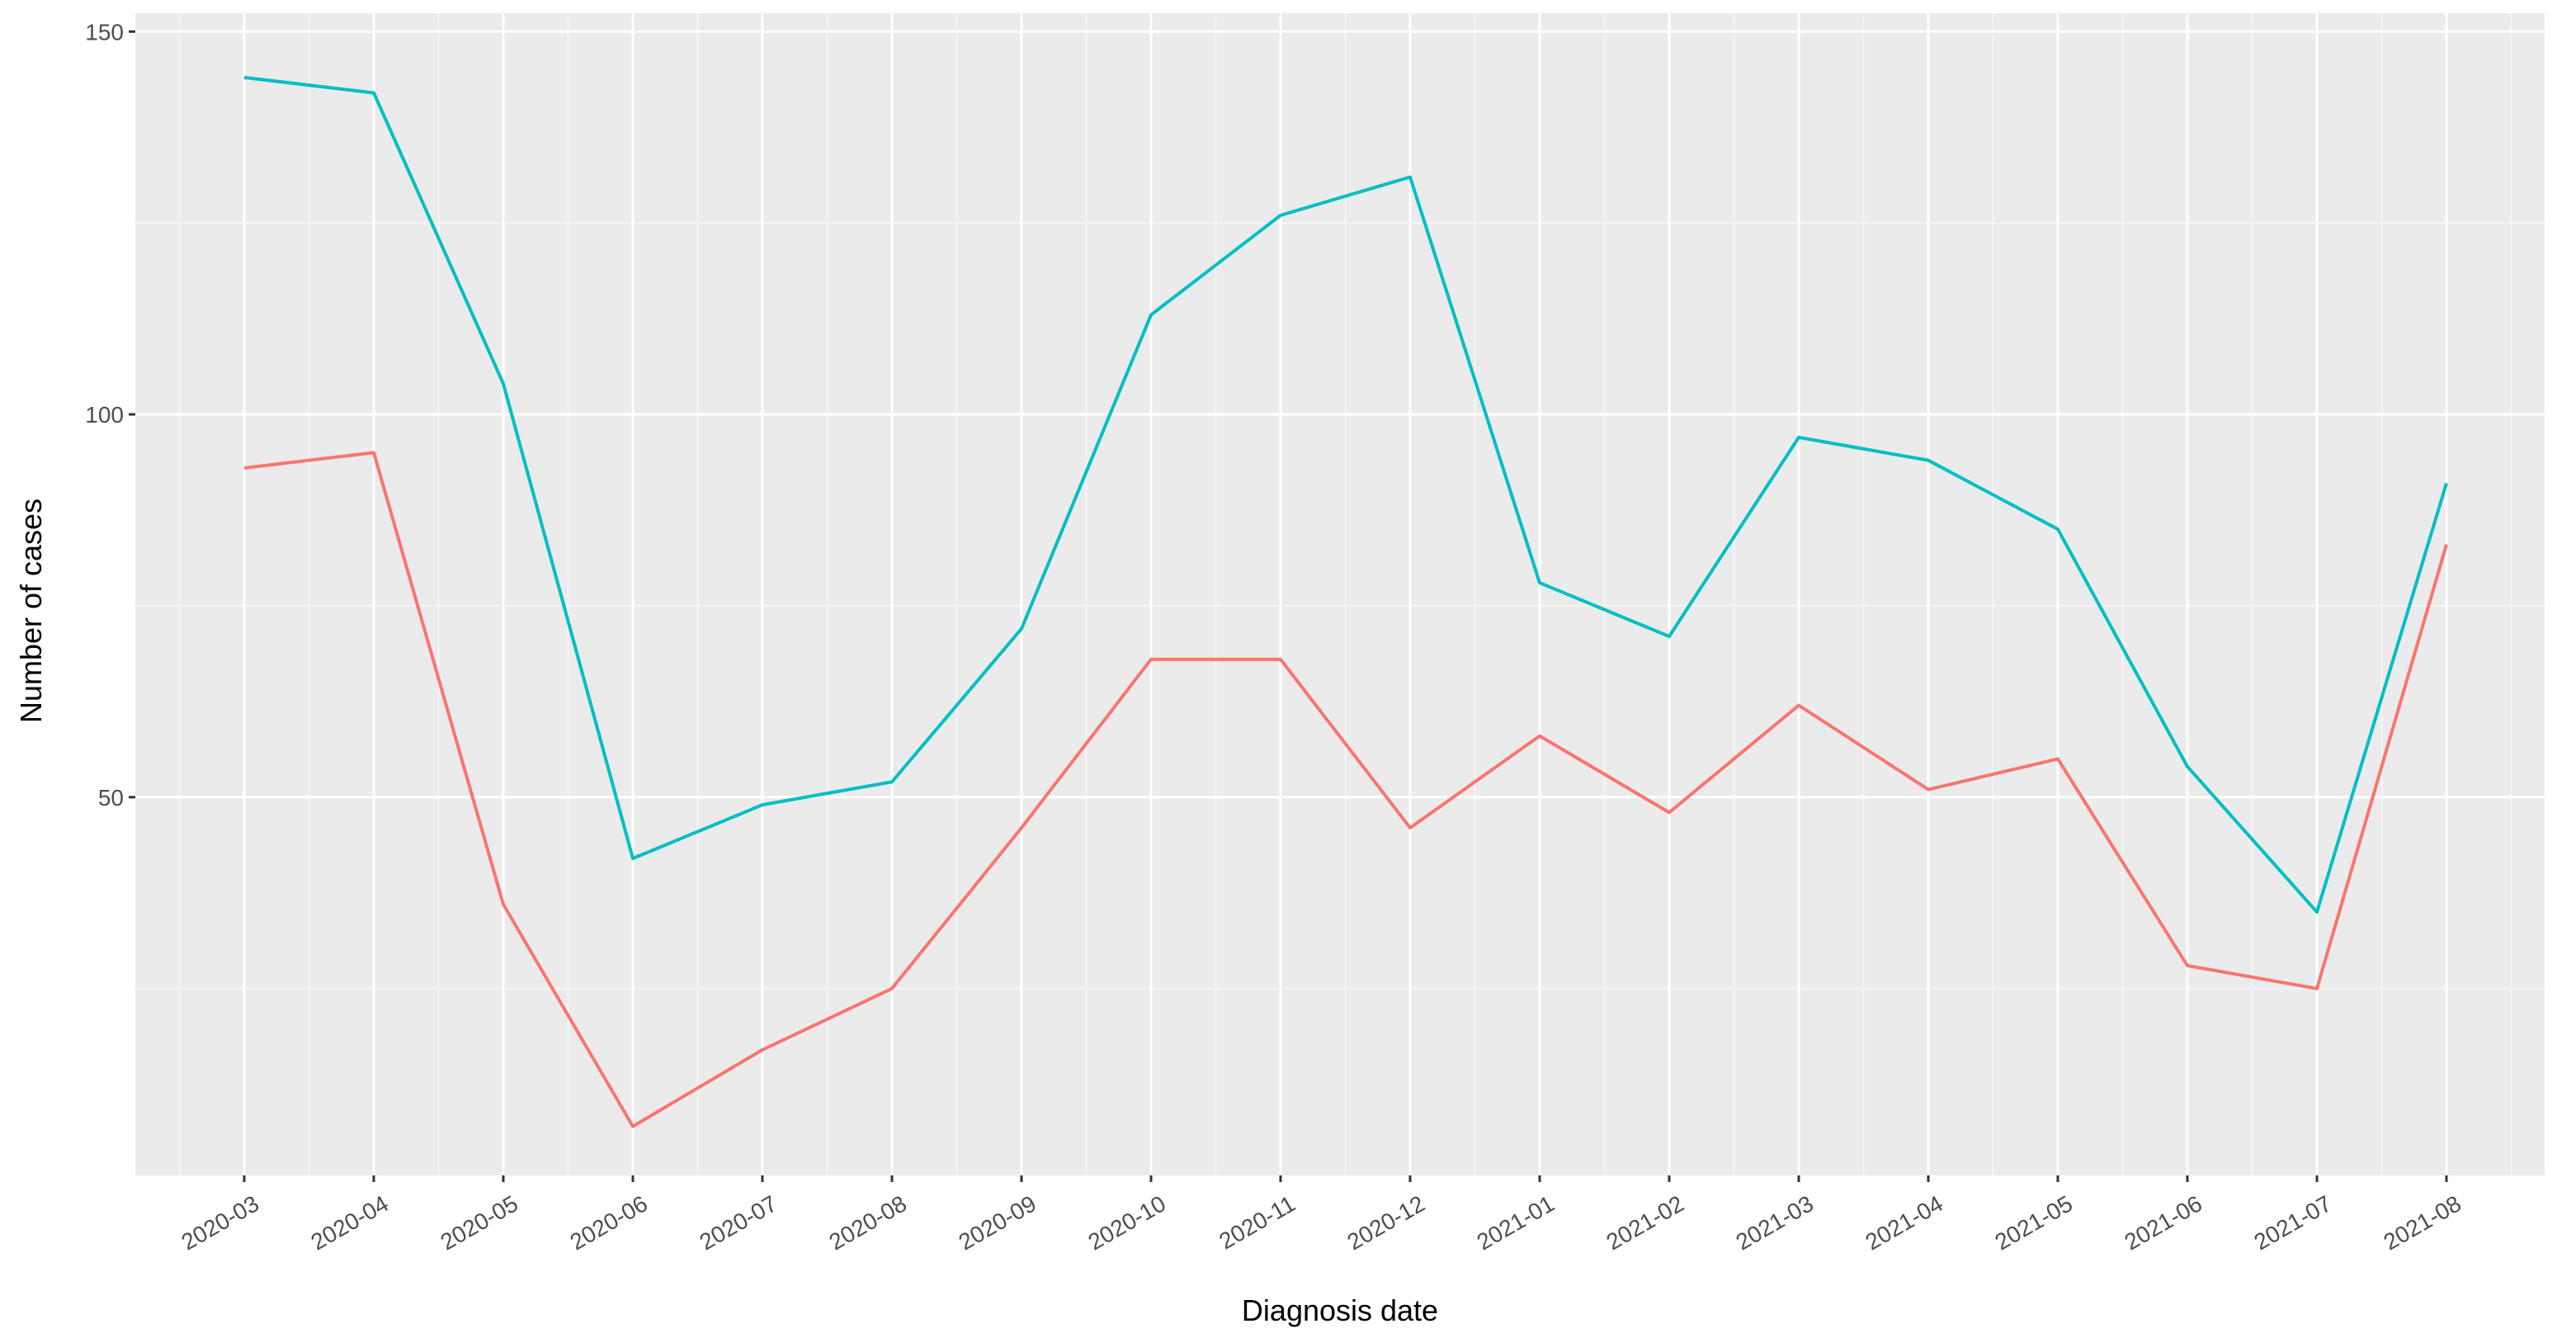 The image size is (2576, 1338). What do you see at coordinates (104, 415) in the screenshot?
I see `y-tick-label: 100` at bounding box center [104, 415].